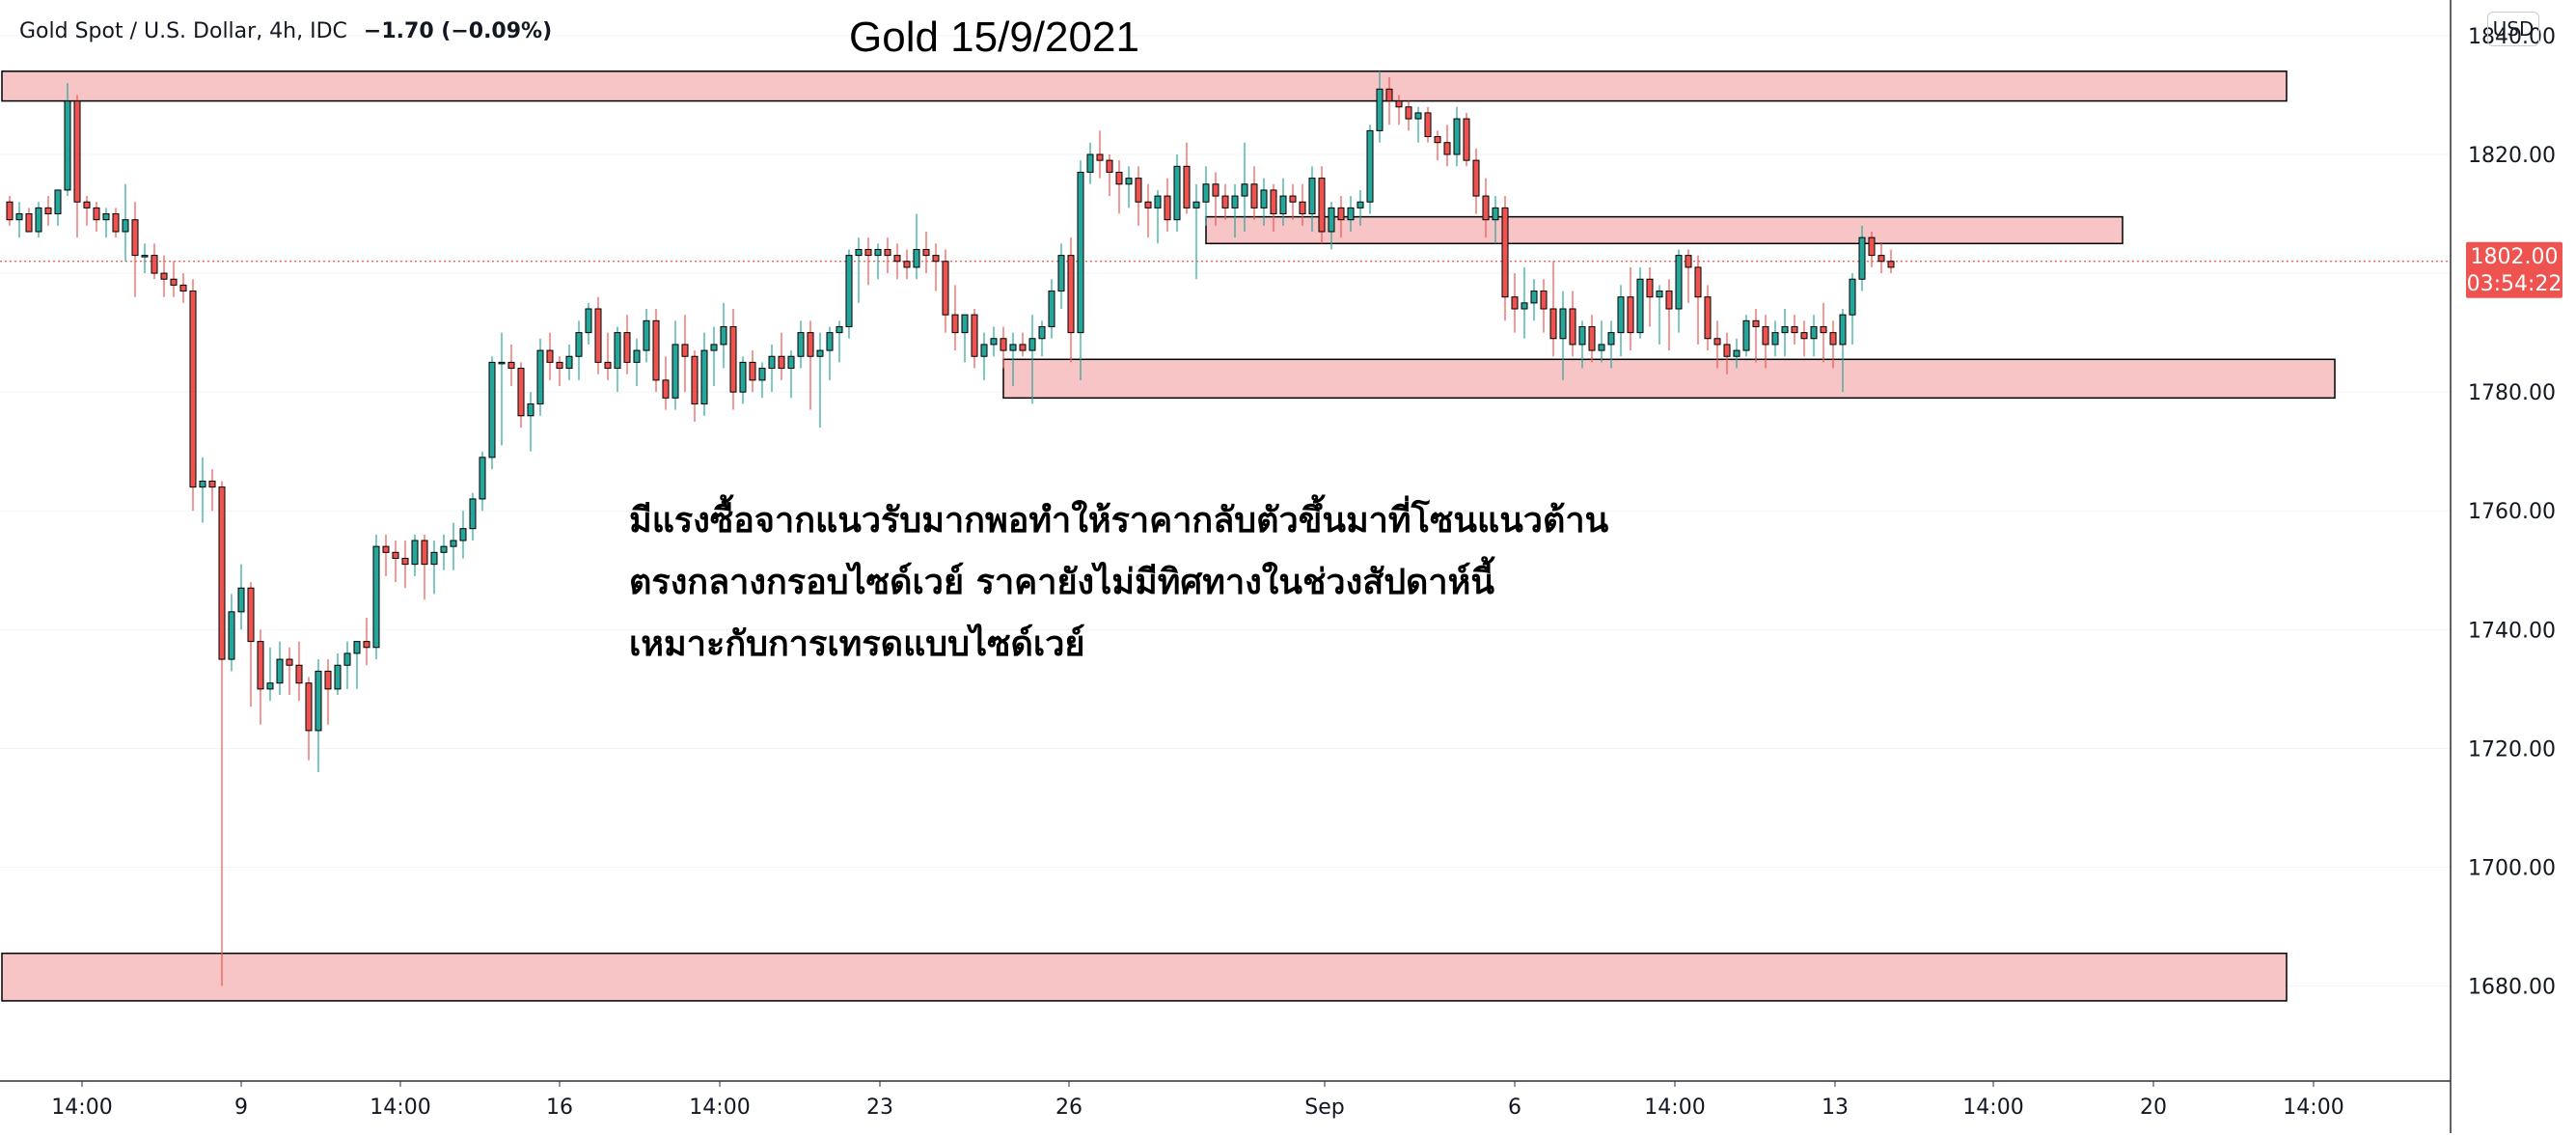  What do you see at coordinates (2513, 29) in the screenshot?
I see `currency-button: USD` at bounding box center [2513, 29].